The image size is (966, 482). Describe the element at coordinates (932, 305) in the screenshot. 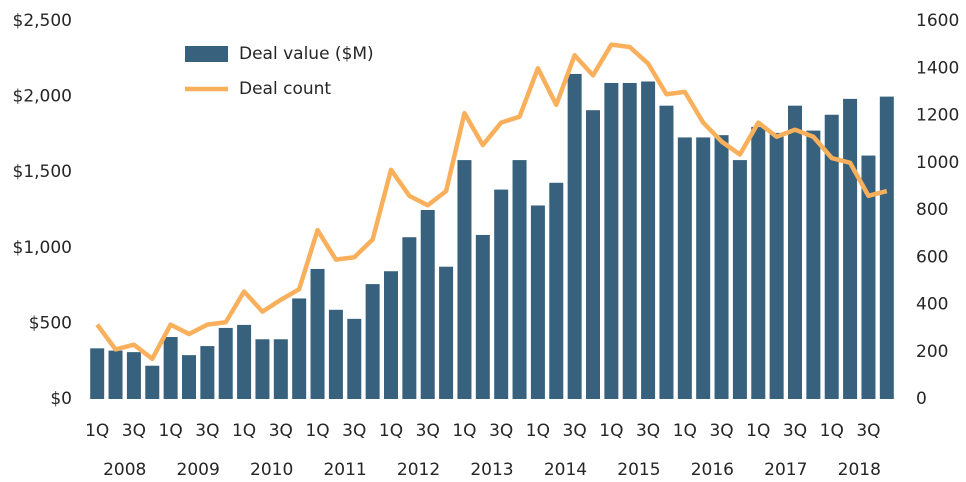

I see `y2-tick-label: 400` at that location.